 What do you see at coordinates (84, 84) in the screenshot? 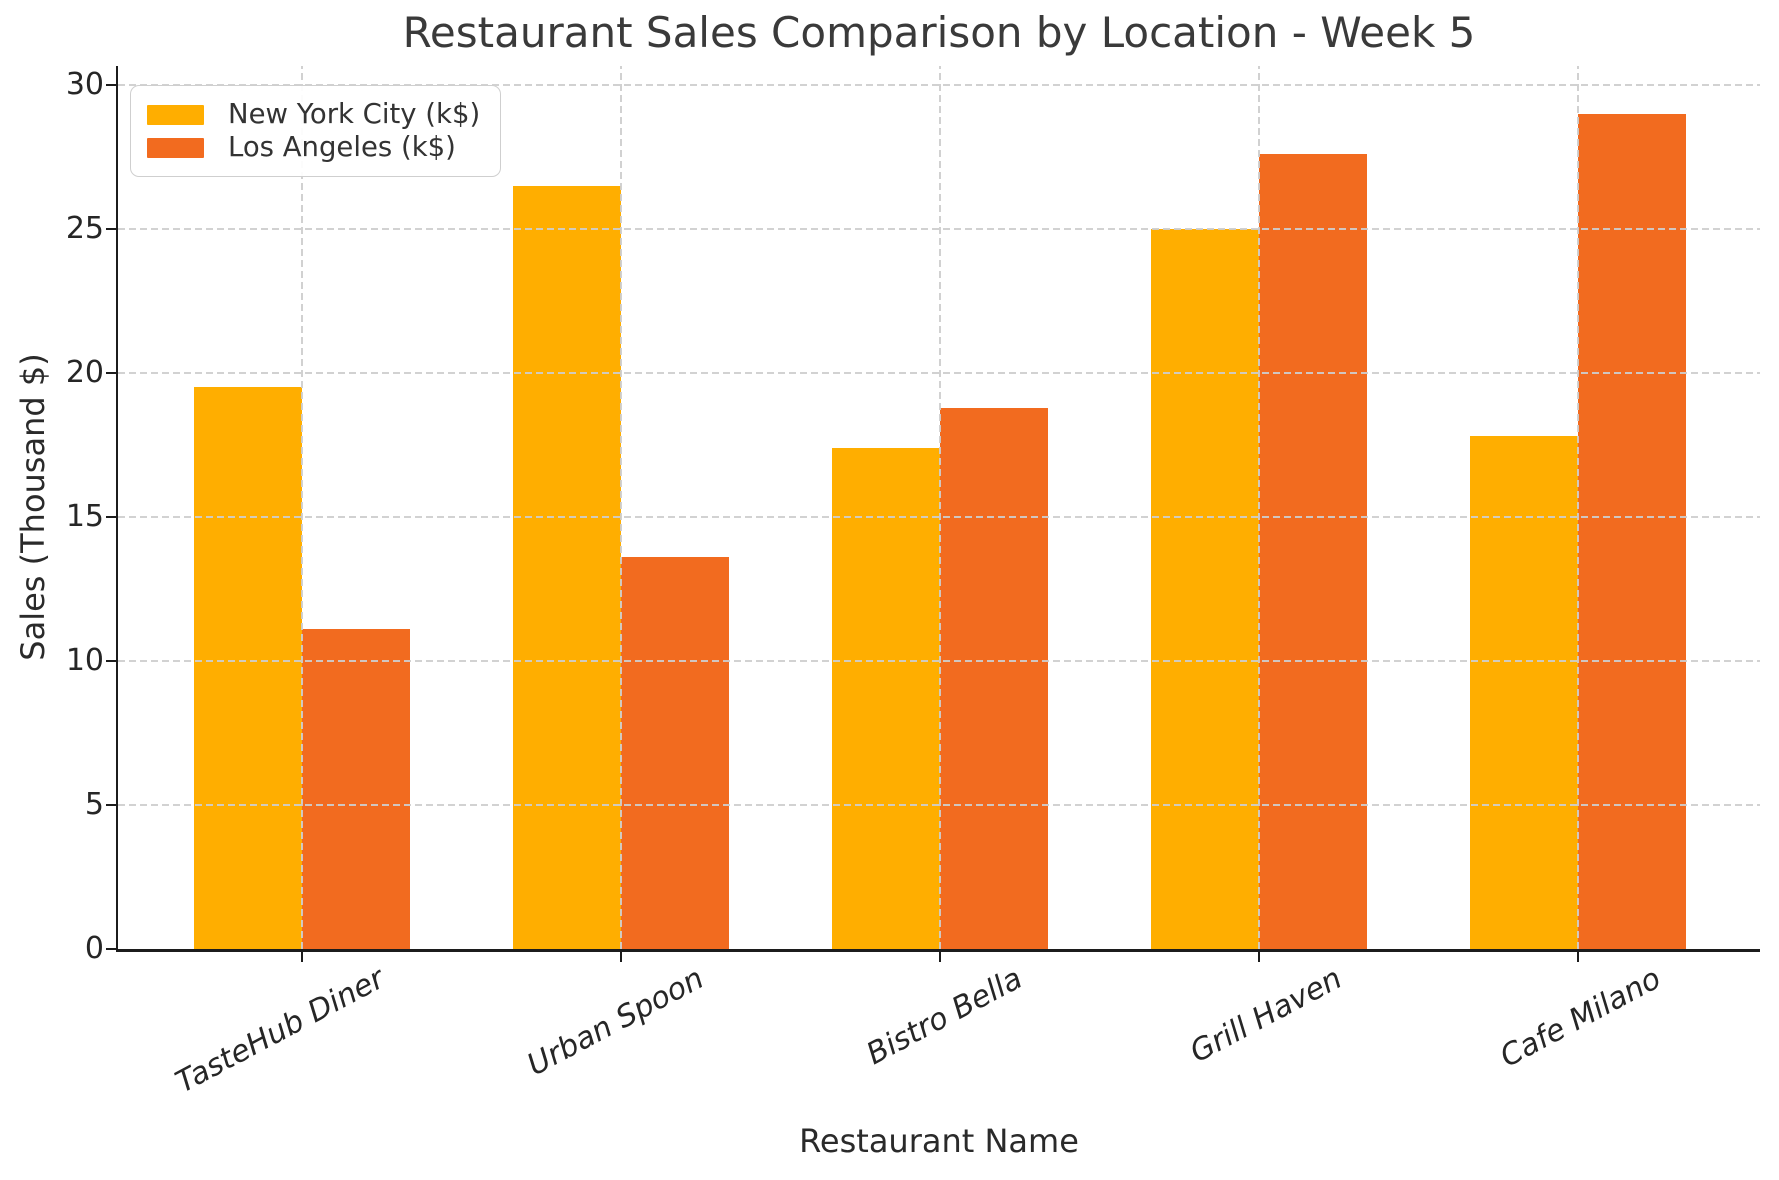
I see `y-tick-label-30: 30` at bounding box center [84, 84].